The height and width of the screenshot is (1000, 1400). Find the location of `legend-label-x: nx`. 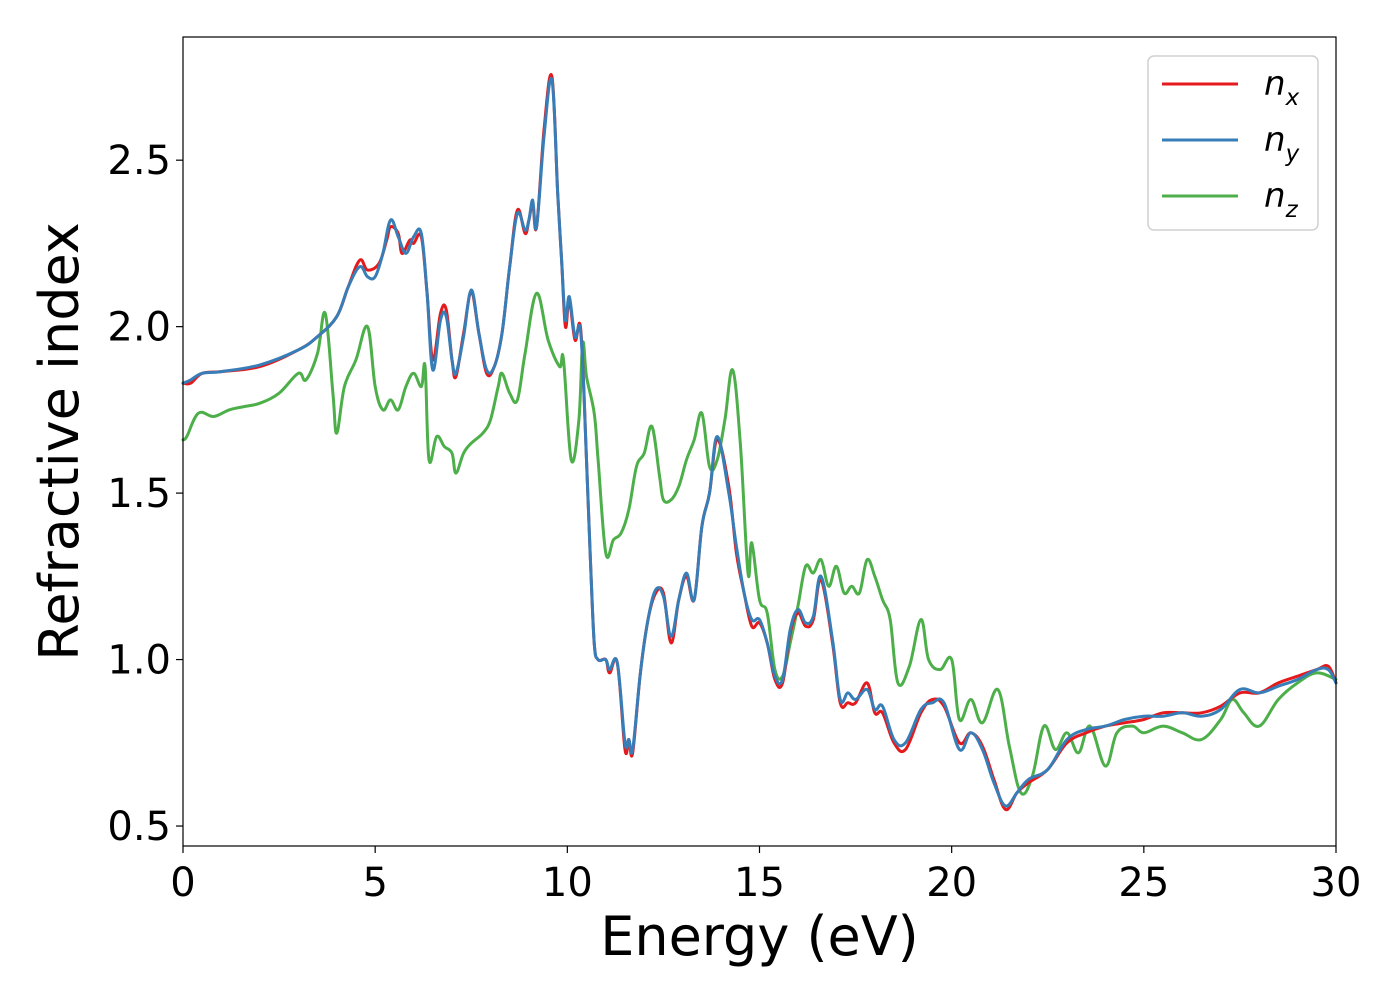

legend-label-x: nx is located at coordinates (1282, 87).